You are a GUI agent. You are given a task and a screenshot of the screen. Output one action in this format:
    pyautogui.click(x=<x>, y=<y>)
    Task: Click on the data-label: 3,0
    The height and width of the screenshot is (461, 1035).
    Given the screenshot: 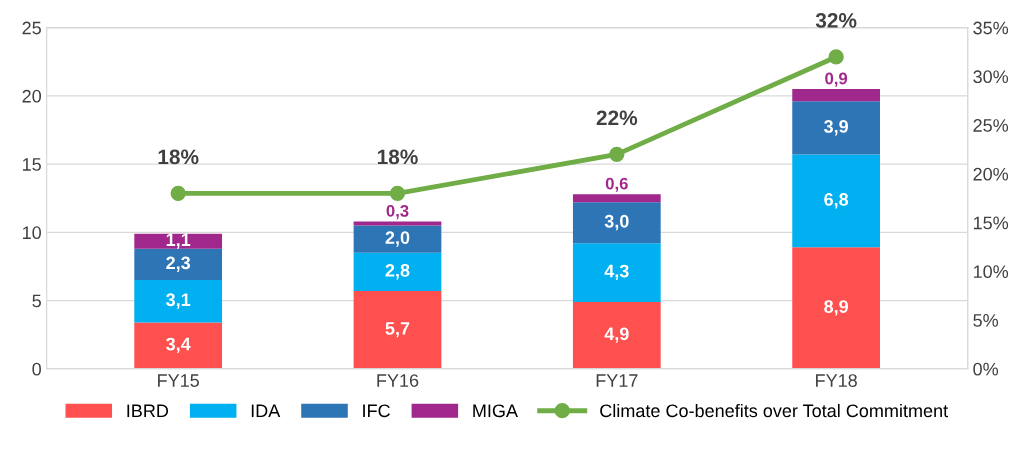 What is the action you would take?
    pyautogui.click(x=616, y=222)
    